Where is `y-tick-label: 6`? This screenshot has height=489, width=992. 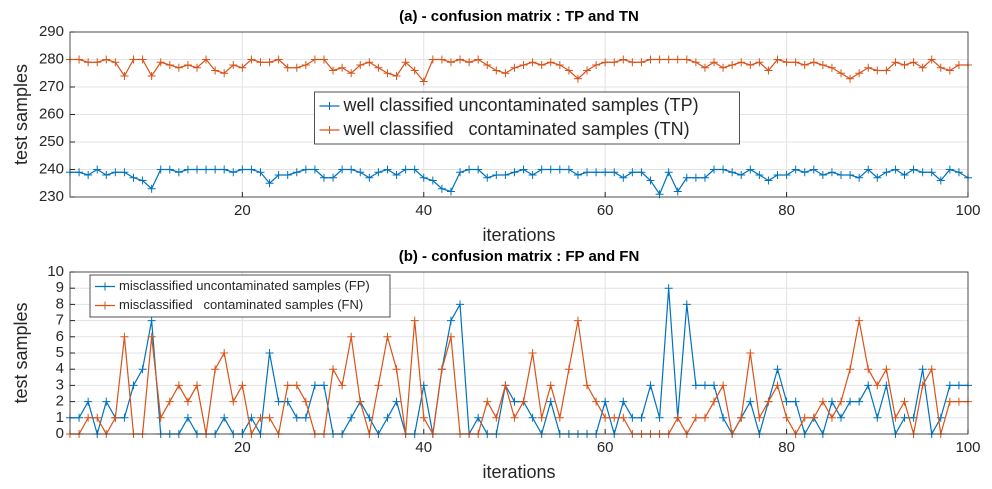
y-tick-label: 6 is located at coordinates (60, 336).